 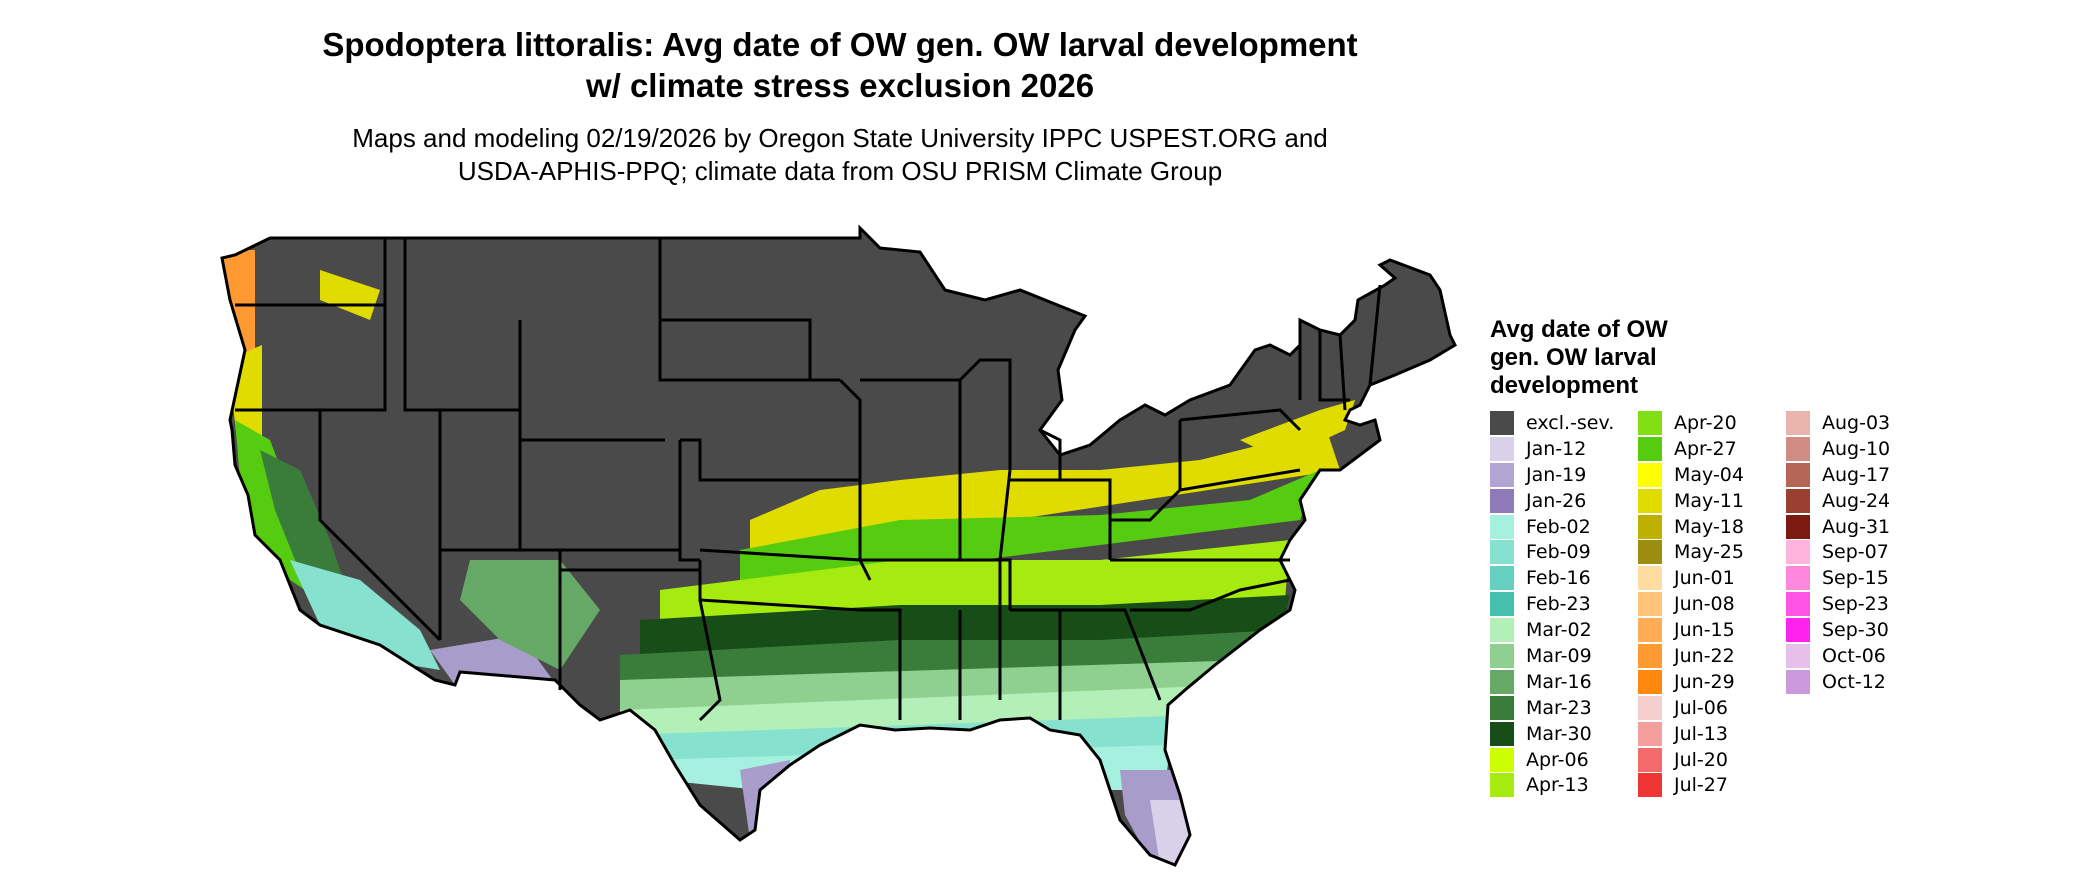 What do you see at coordinates (1557, 759) in the screenshot?
I see `legend-label: Apr-06` at bounding box center [1557, 759].